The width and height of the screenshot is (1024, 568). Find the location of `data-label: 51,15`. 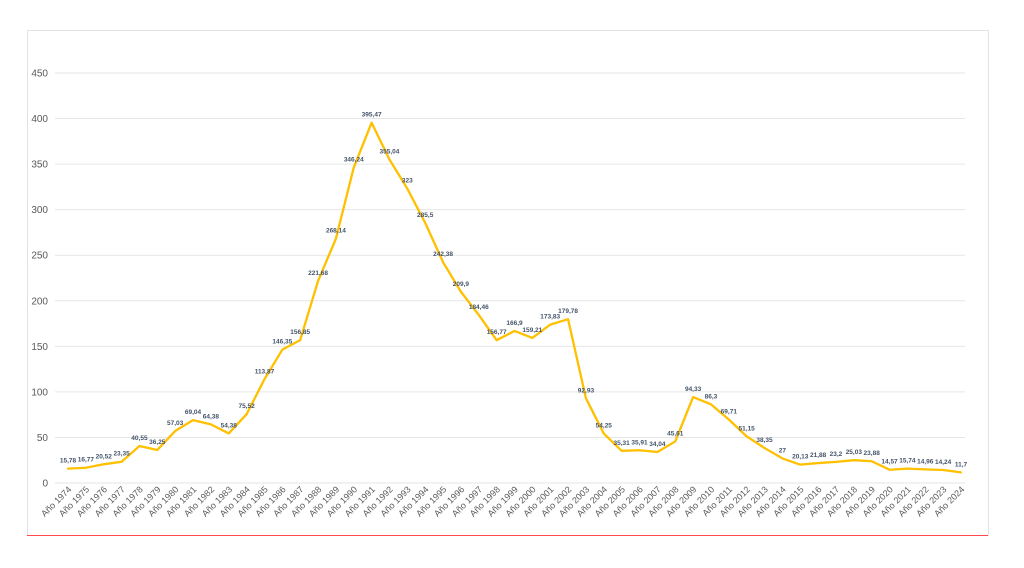

data-label: 51,15 is located at coordinates (747, 428).